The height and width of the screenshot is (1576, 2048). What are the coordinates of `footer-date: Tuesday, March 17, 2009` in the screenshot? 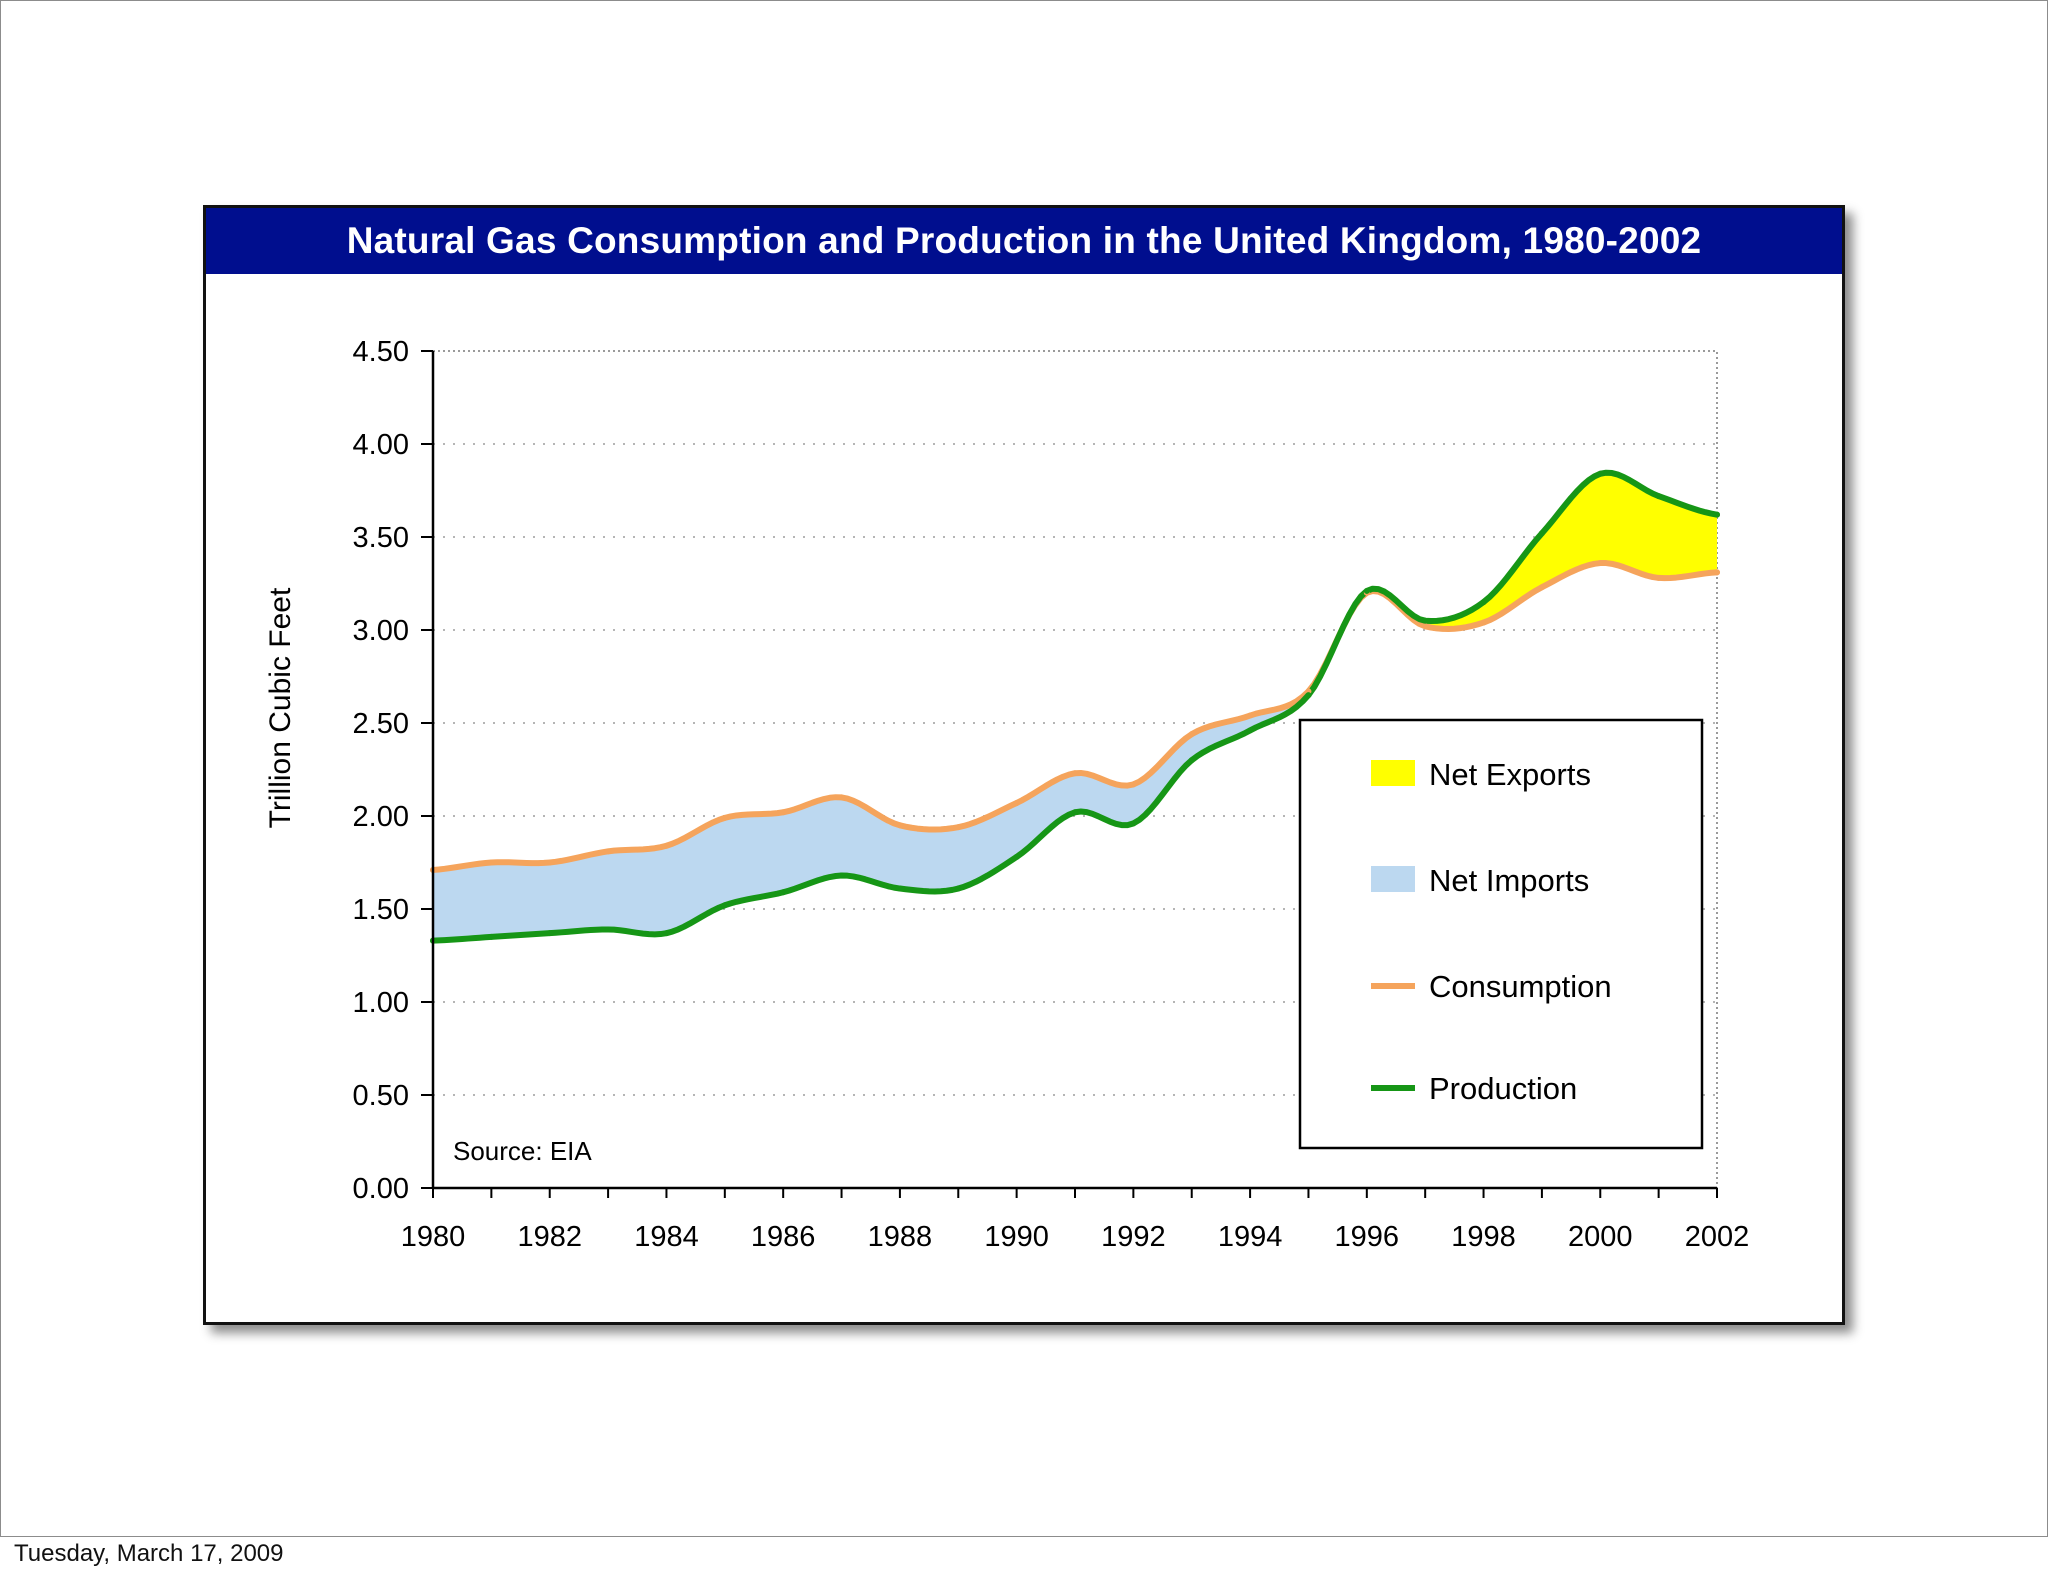 It's located at (149, 1553).